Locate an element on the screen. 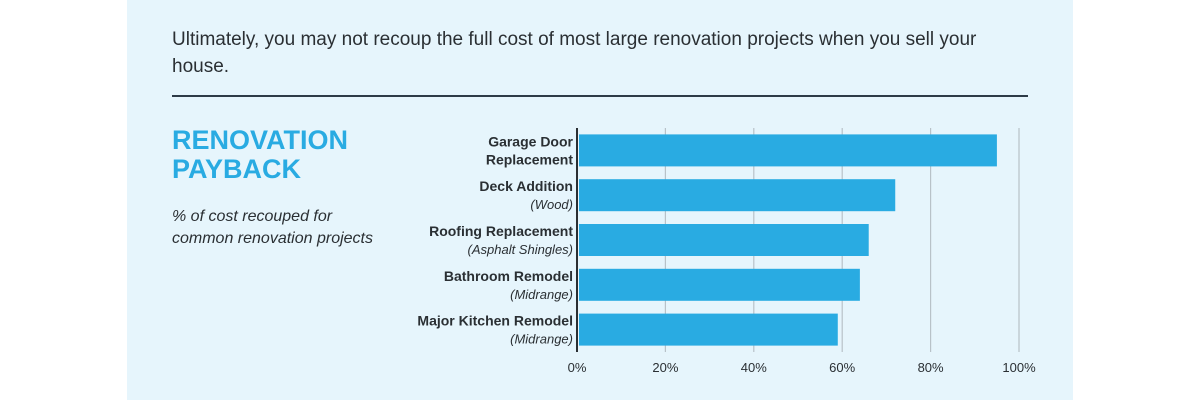 Image resolution: width=1200 pixels, height=400 pixels. category-label: Replacement is located at coordinates (529, 159).